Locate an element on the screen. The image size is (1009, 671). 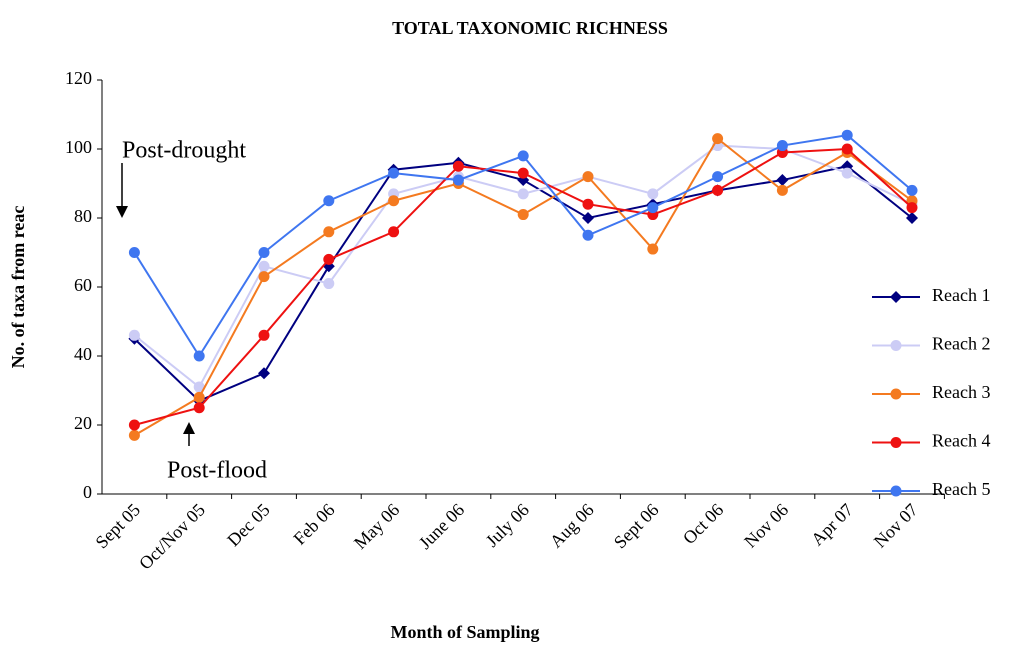
x-tick-label: Nov 07 is located at coordinates (896, 526).